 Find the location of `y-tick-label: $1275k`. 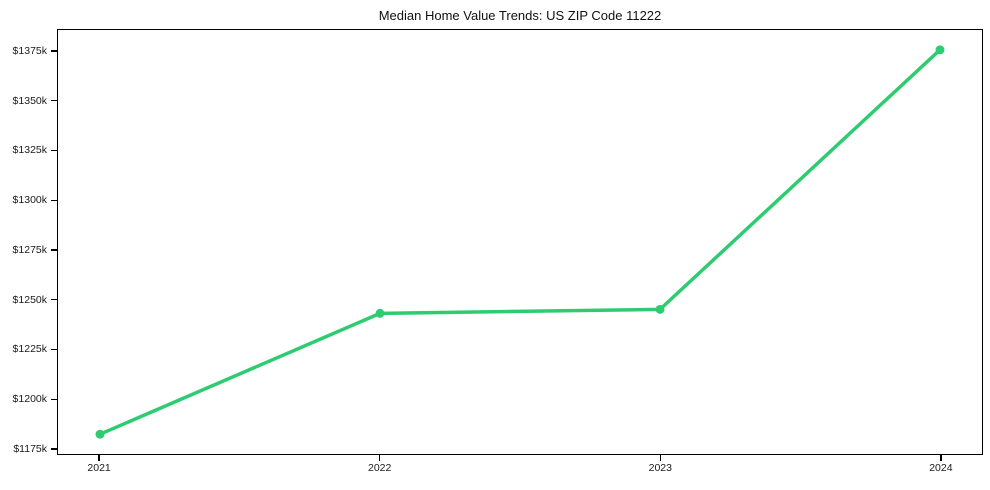

y-tick-label: $1275k is located at coordinates (29, 249).